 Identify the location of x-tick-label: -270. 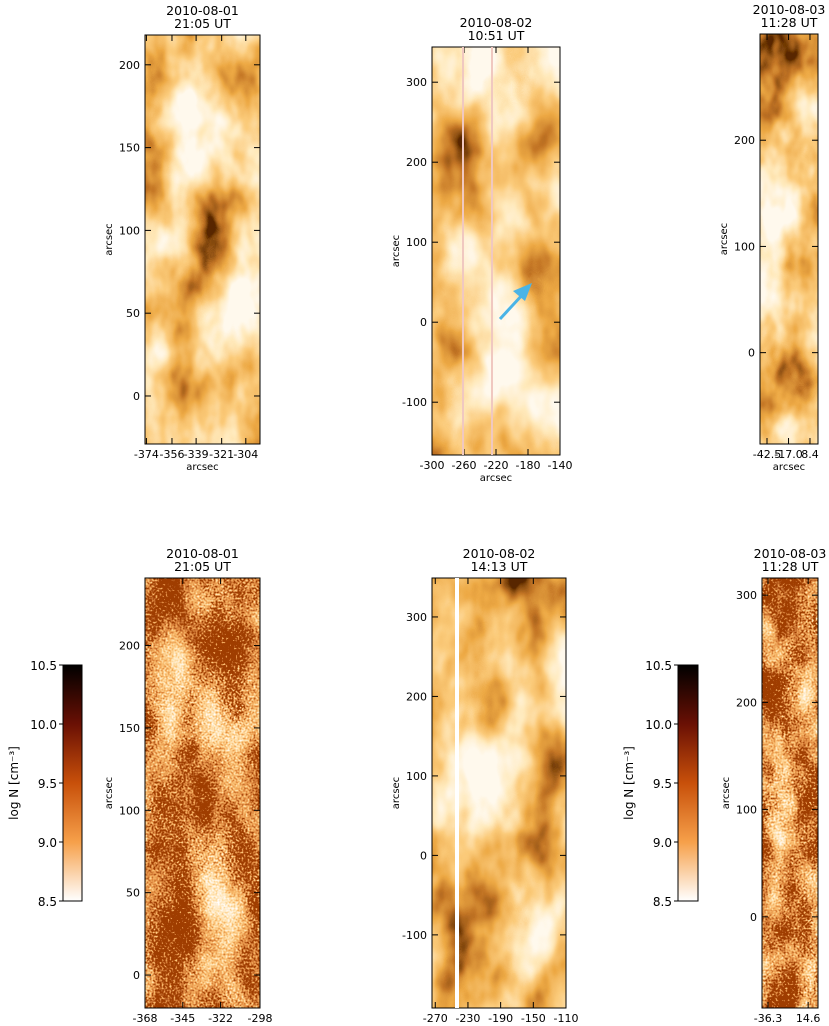
(435, 1018).